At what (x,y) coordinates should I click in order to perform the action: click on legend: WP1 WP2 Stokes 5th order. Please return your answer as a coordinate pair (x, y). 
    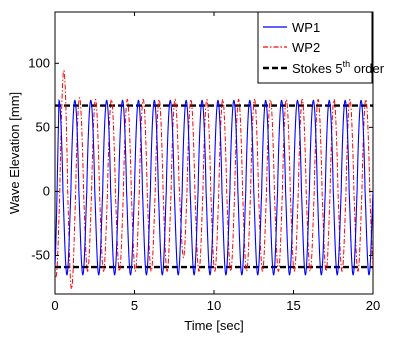
    Looking at the image, I should click on (321, 47).